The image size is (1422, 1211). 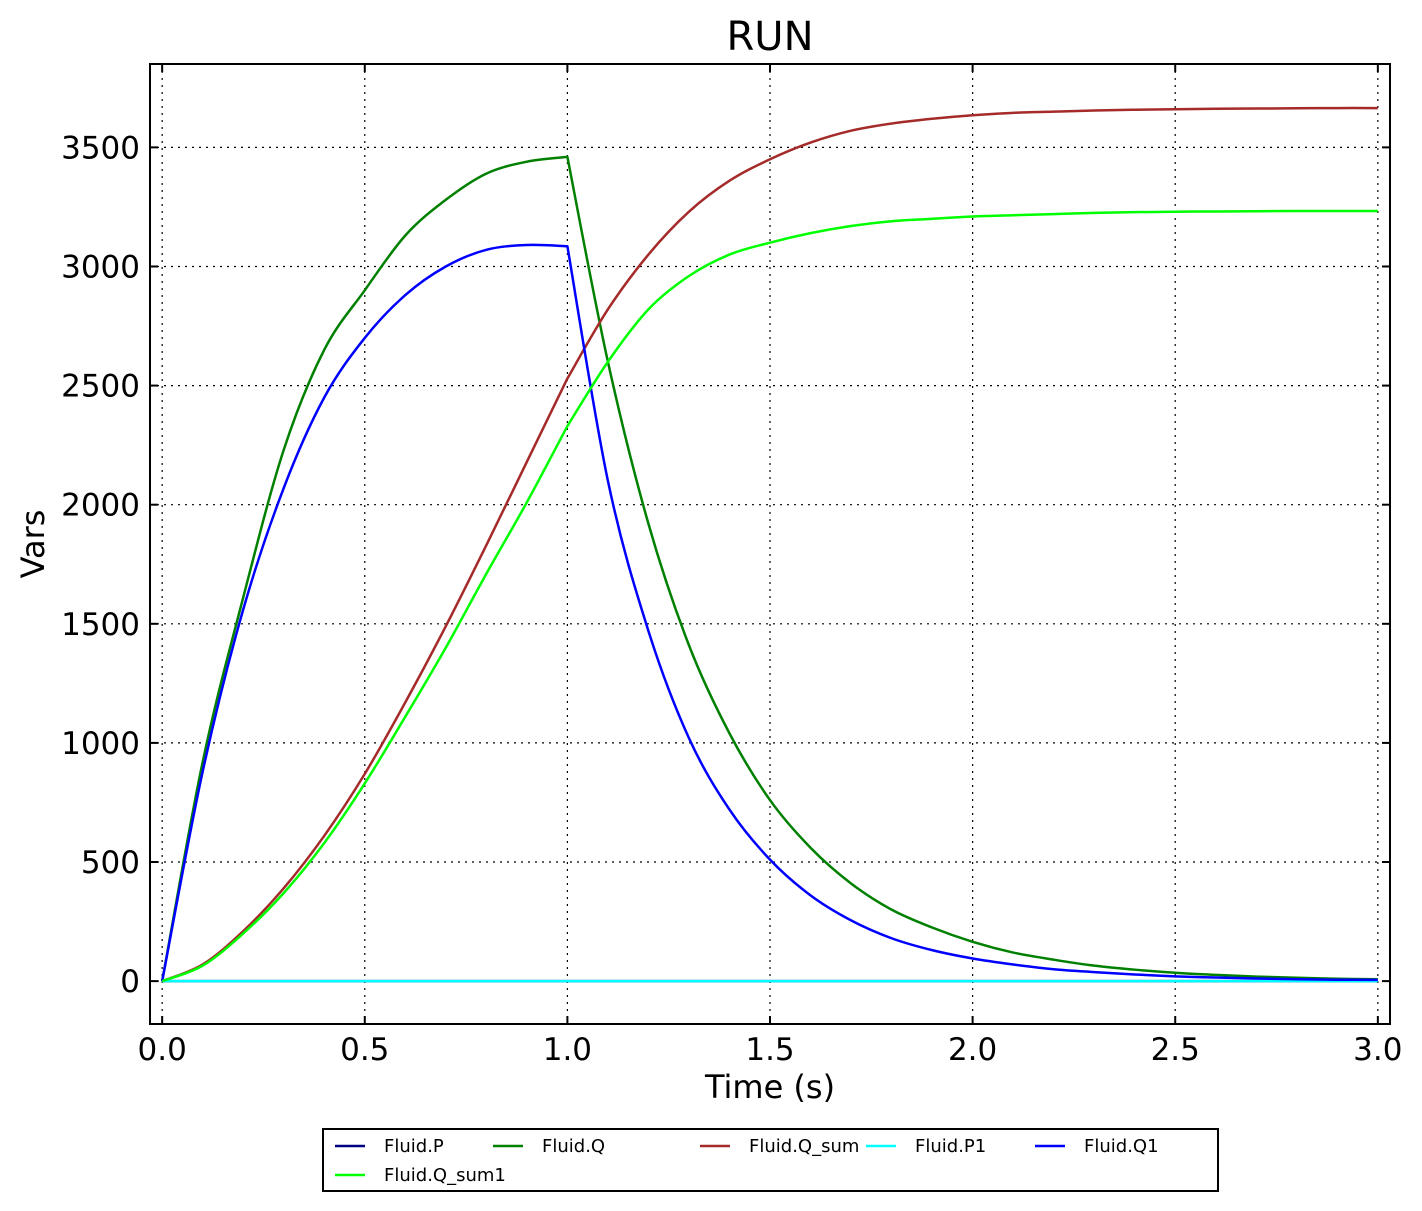 I want to click on x-tick-label: 2.0, so click(x=972, y=1050).